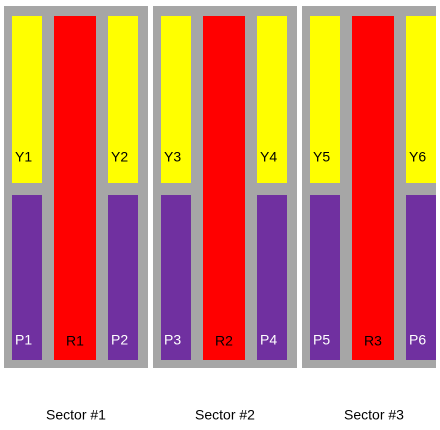 This screenshot has width=440, height=430. What do you see at coordinates (321, 340) in the screenshot?
I see `purple-label: P5` at bounding box center [321, 340].